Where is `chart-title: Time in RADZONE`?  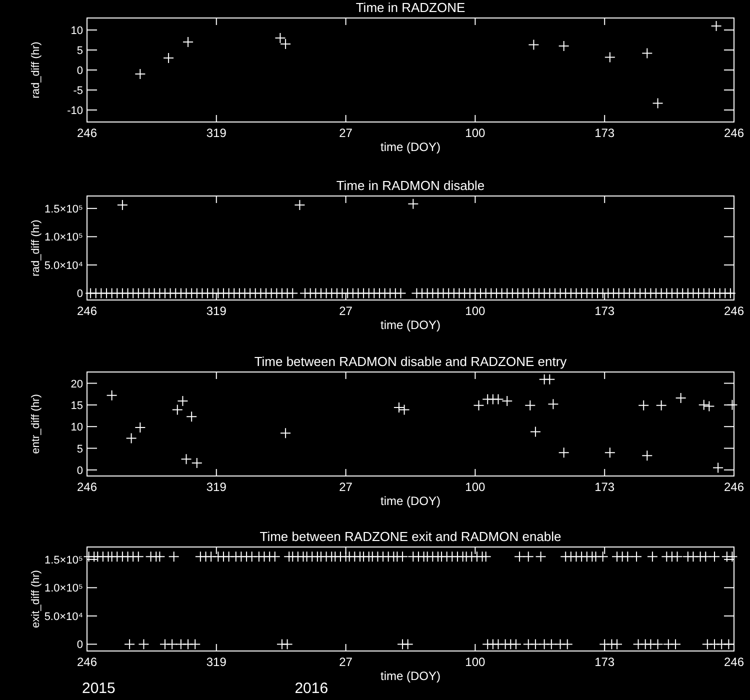
chart-title: Time in RADZONE is located at coordinates (411, 7).